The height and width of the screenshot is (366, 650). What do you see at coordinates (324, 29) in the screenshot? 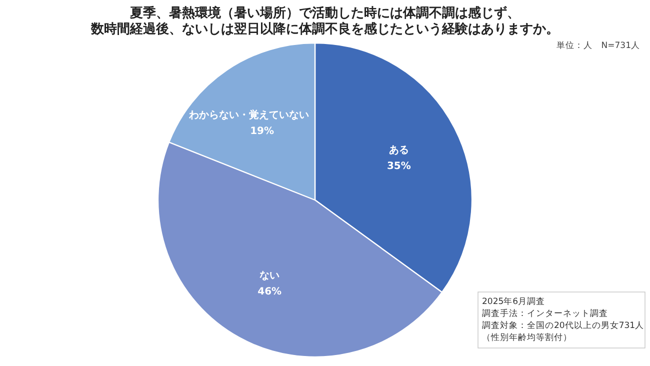
I see `chart-subtitle: 数時間経過後、ないしは翌日以降に体調不良を感じたという経験はありますか。` at bounding box center [324, 29].